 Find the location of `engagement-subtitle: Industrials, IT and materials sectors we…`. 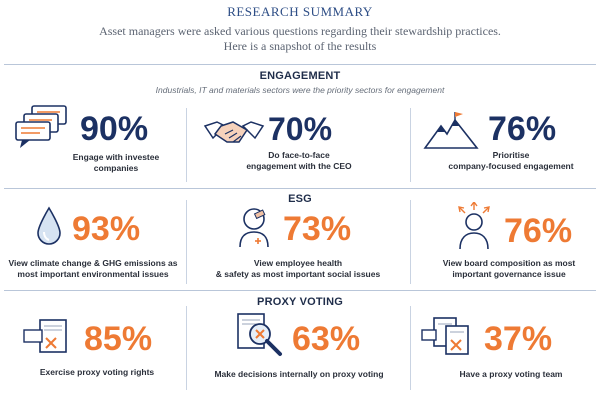

engagement-subtitle: Industrials, IT and materials sectors we… is located at coordinates (300, 90).